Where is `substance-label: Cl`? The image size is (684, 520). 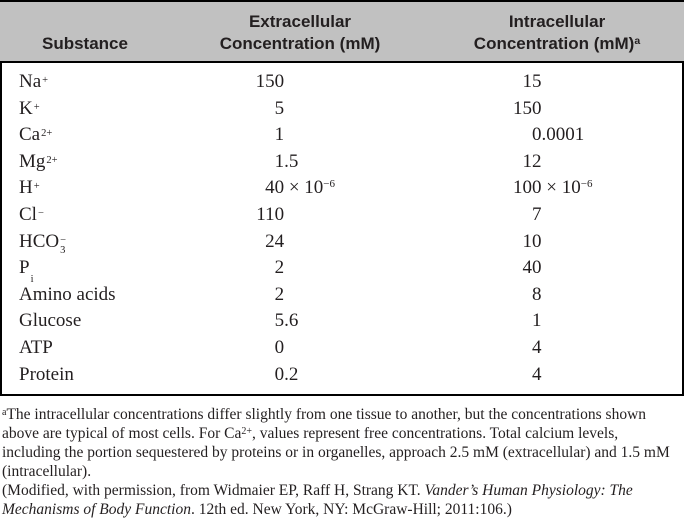
substance-label: Cl is located at coordinates (28, 214).